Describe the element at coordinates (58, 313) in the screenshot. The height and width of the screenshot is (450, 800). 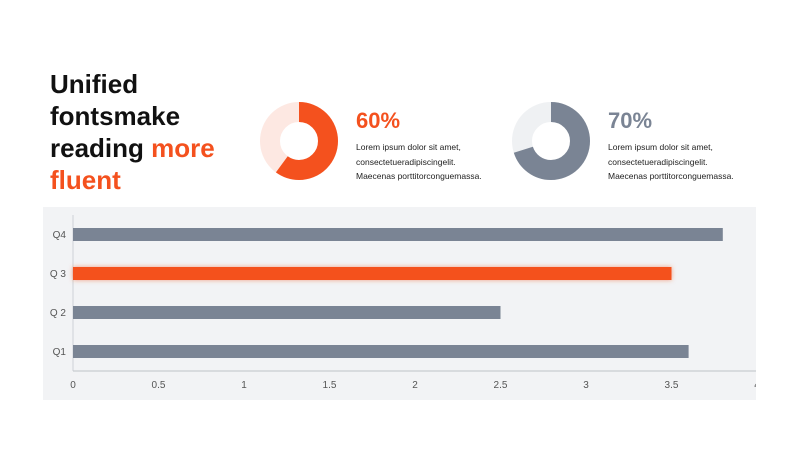
I see `y-tick-label: Q 2` at that location.